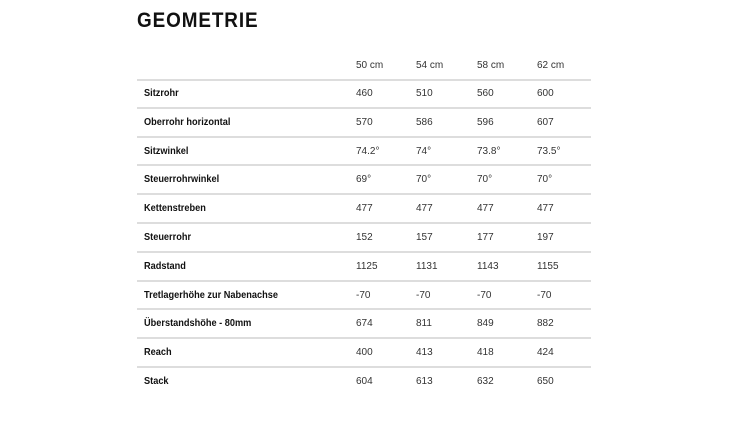  I want to click on cell-value: 177, so click(485, 237).